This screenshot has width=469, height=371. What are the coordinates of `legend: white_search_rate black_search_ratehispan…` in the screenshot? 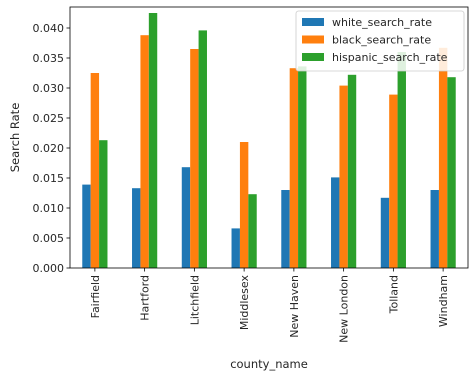 It's located at (380, 41).